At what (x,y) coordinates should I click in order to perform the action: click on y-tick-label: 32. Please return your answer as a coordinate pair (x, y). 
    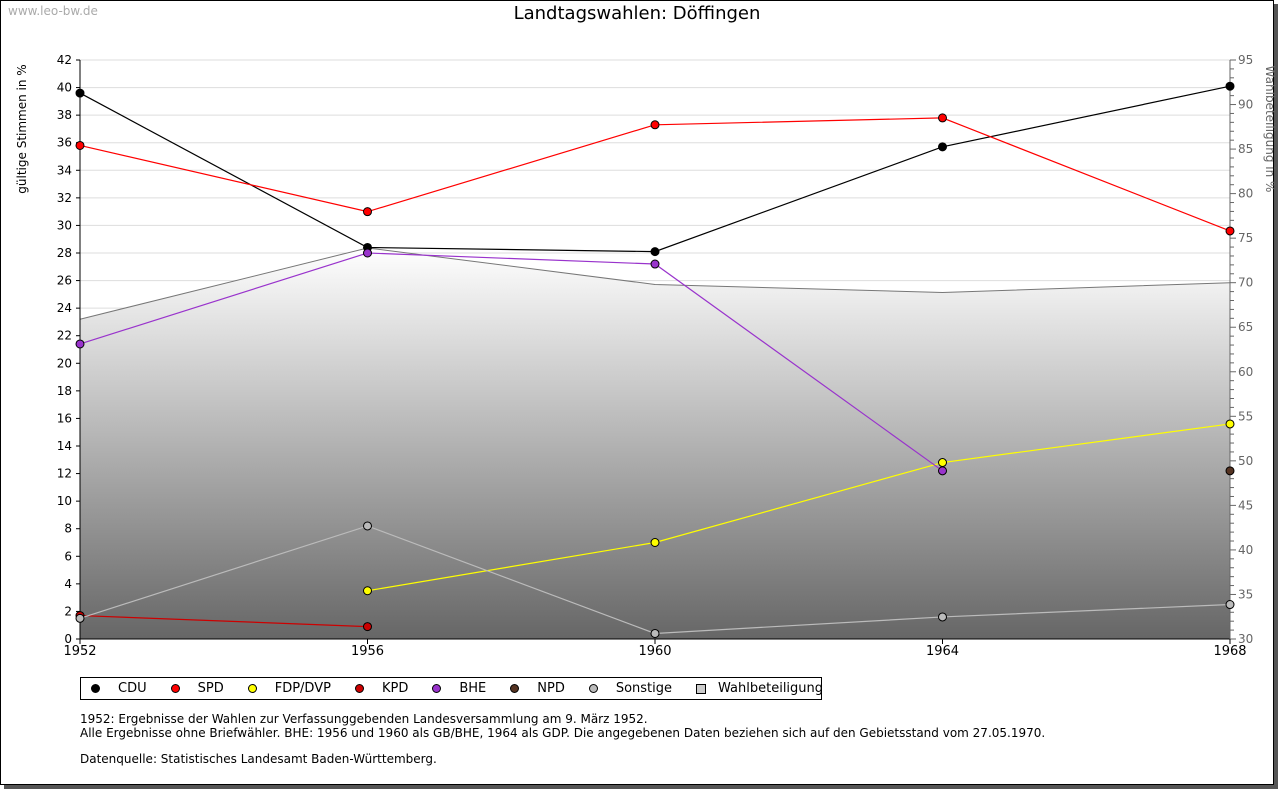
    Looking at the image, I should click on (64, 198).